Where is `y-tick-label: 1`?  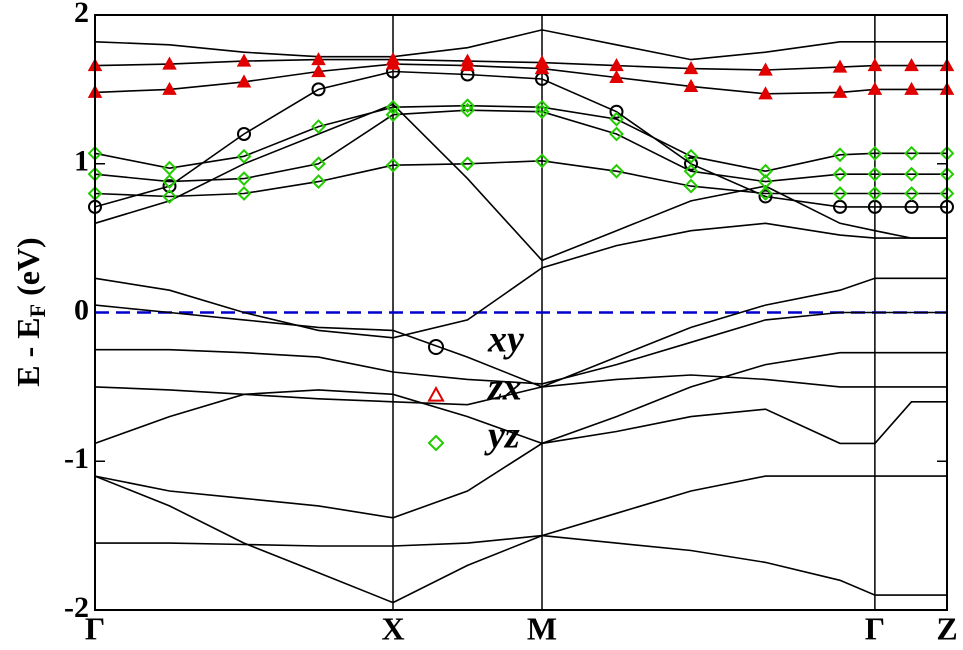 y-tick-label: 1 is located at coordinates (81, 161).